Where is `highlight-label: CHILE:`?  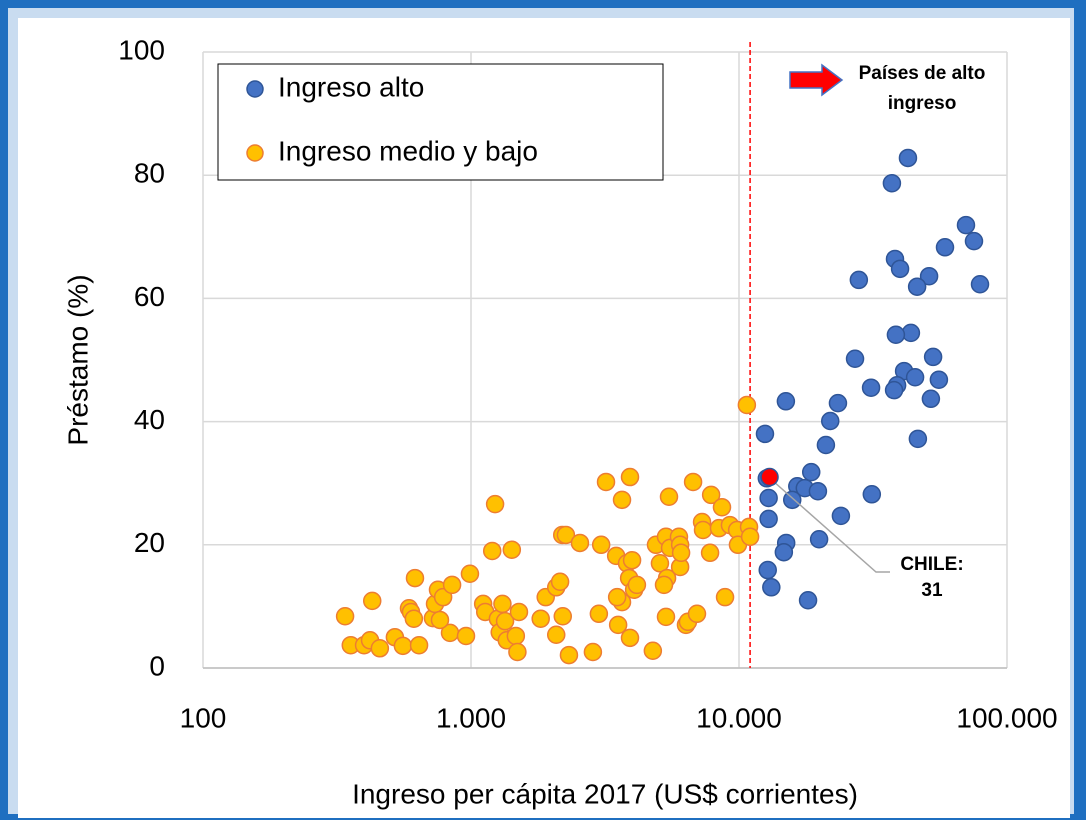
highlight-label: CHILE: is located at coordinates (931, 564).